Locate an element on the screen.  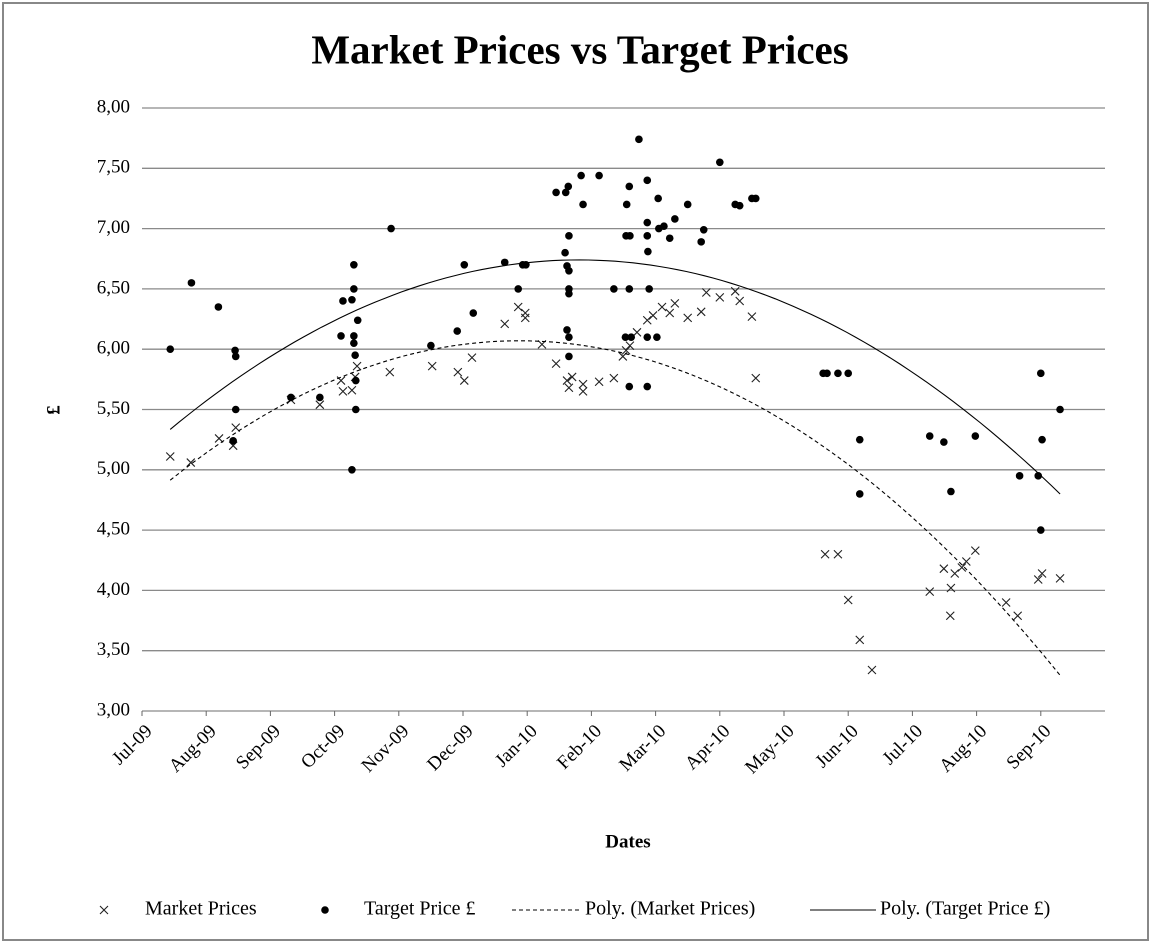
legend-label: Target Price £ is located at coordinates (420, 909).